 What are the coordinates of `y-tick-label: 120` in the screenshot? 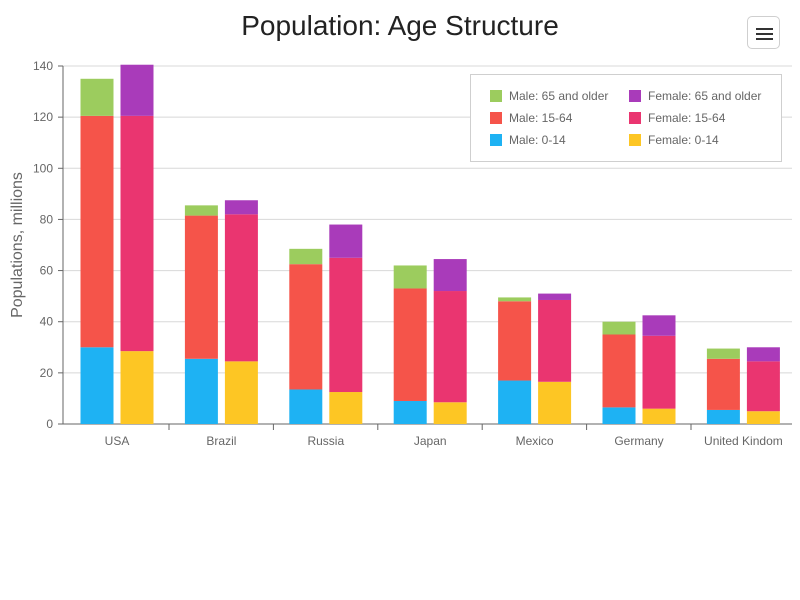 It's located at (43, 117).